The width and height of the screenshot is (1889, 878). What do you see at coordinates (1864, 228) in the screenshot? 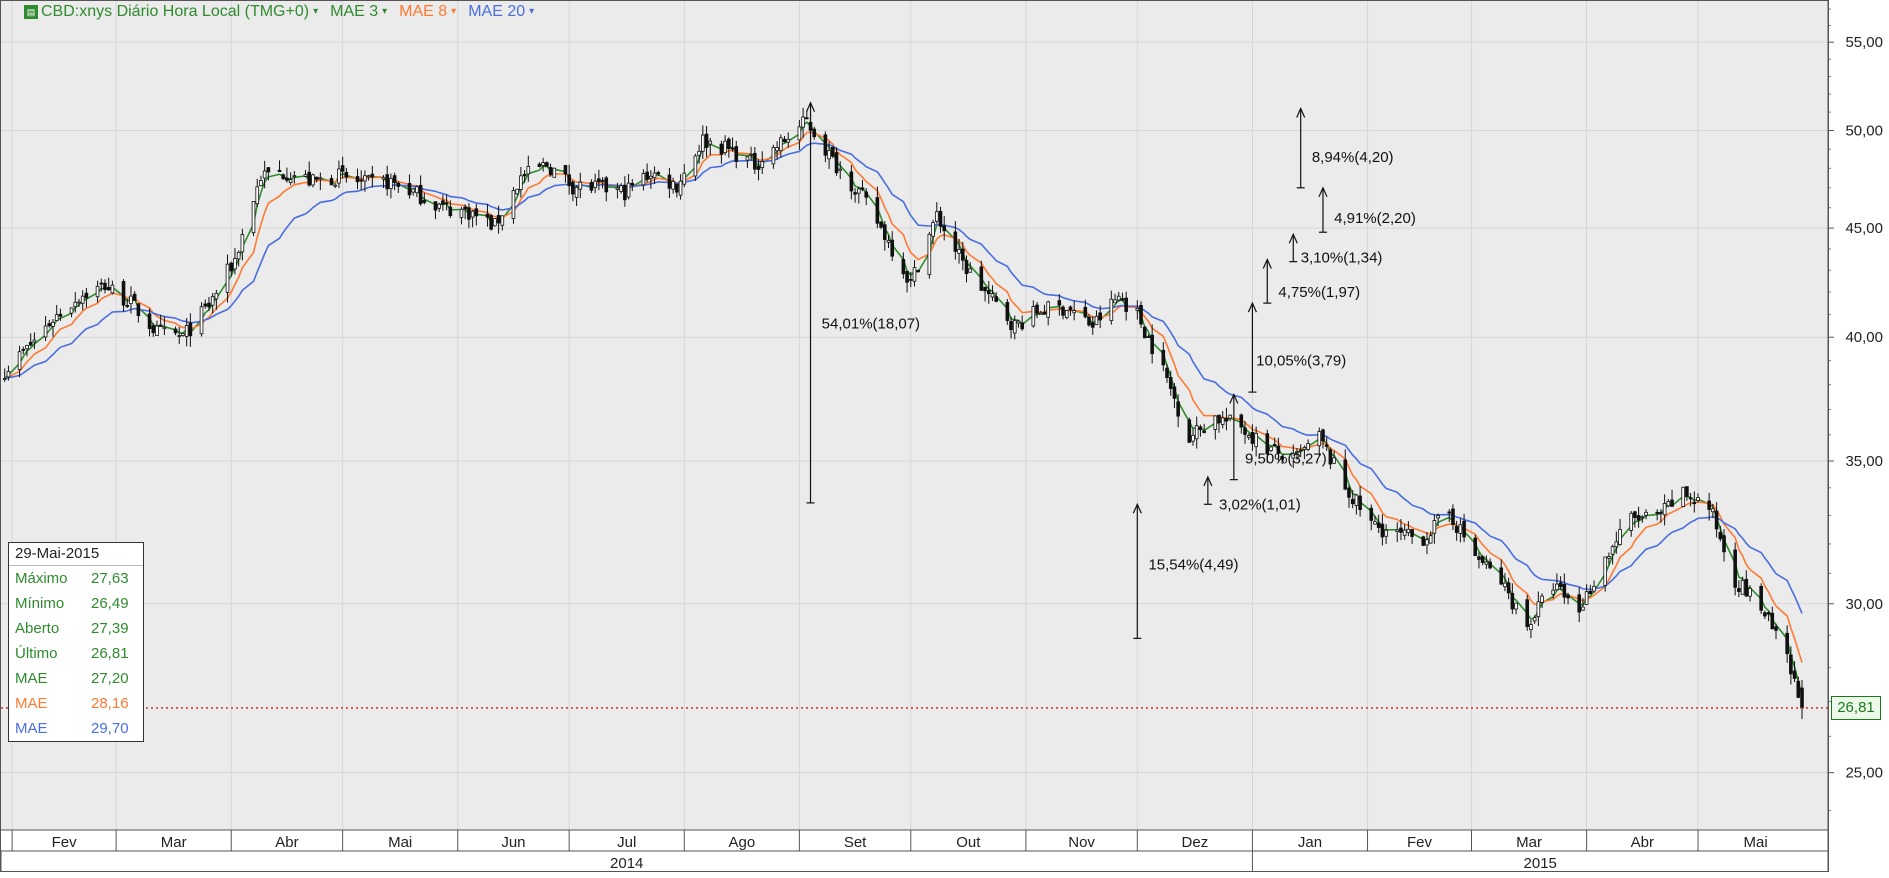
I see `y-tick-label: 45,00` at bounding box center [1864, 228].